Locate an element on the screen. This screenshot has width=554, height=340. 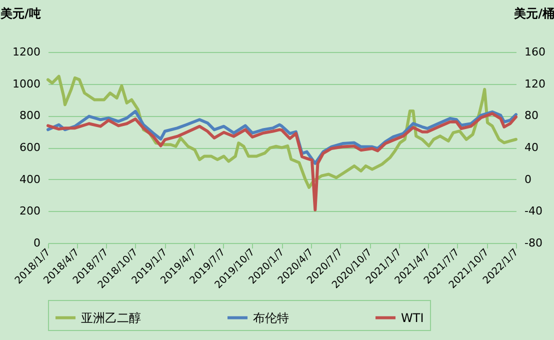
y2-tick-label: 0 is located at coordinates (528, 179).